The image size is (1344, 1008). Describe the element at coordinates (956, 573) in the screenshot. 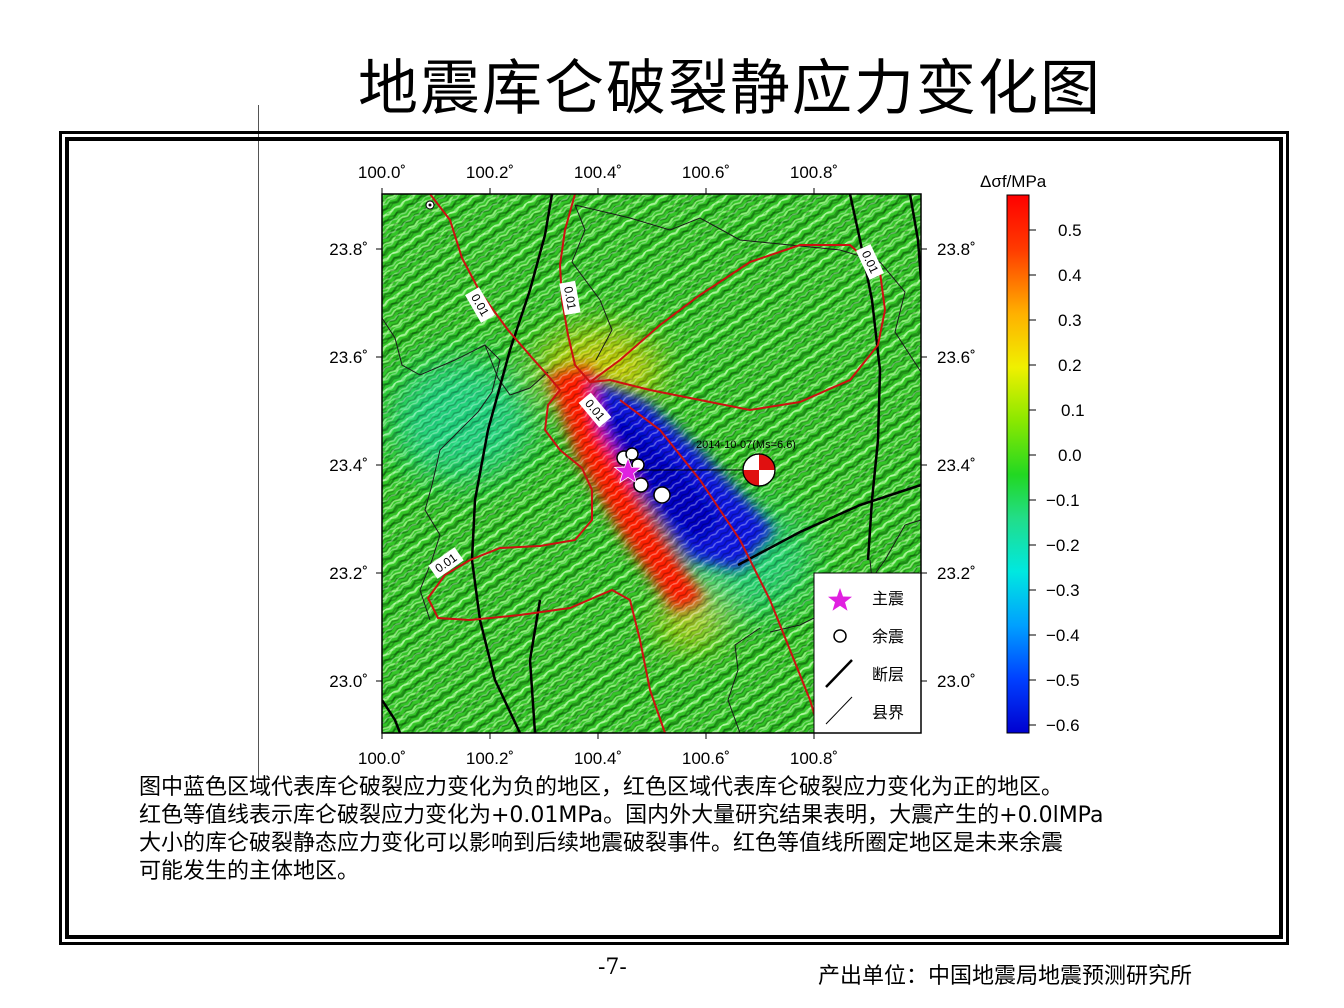

I see `lat-label-right: 23.2˚` at that location.